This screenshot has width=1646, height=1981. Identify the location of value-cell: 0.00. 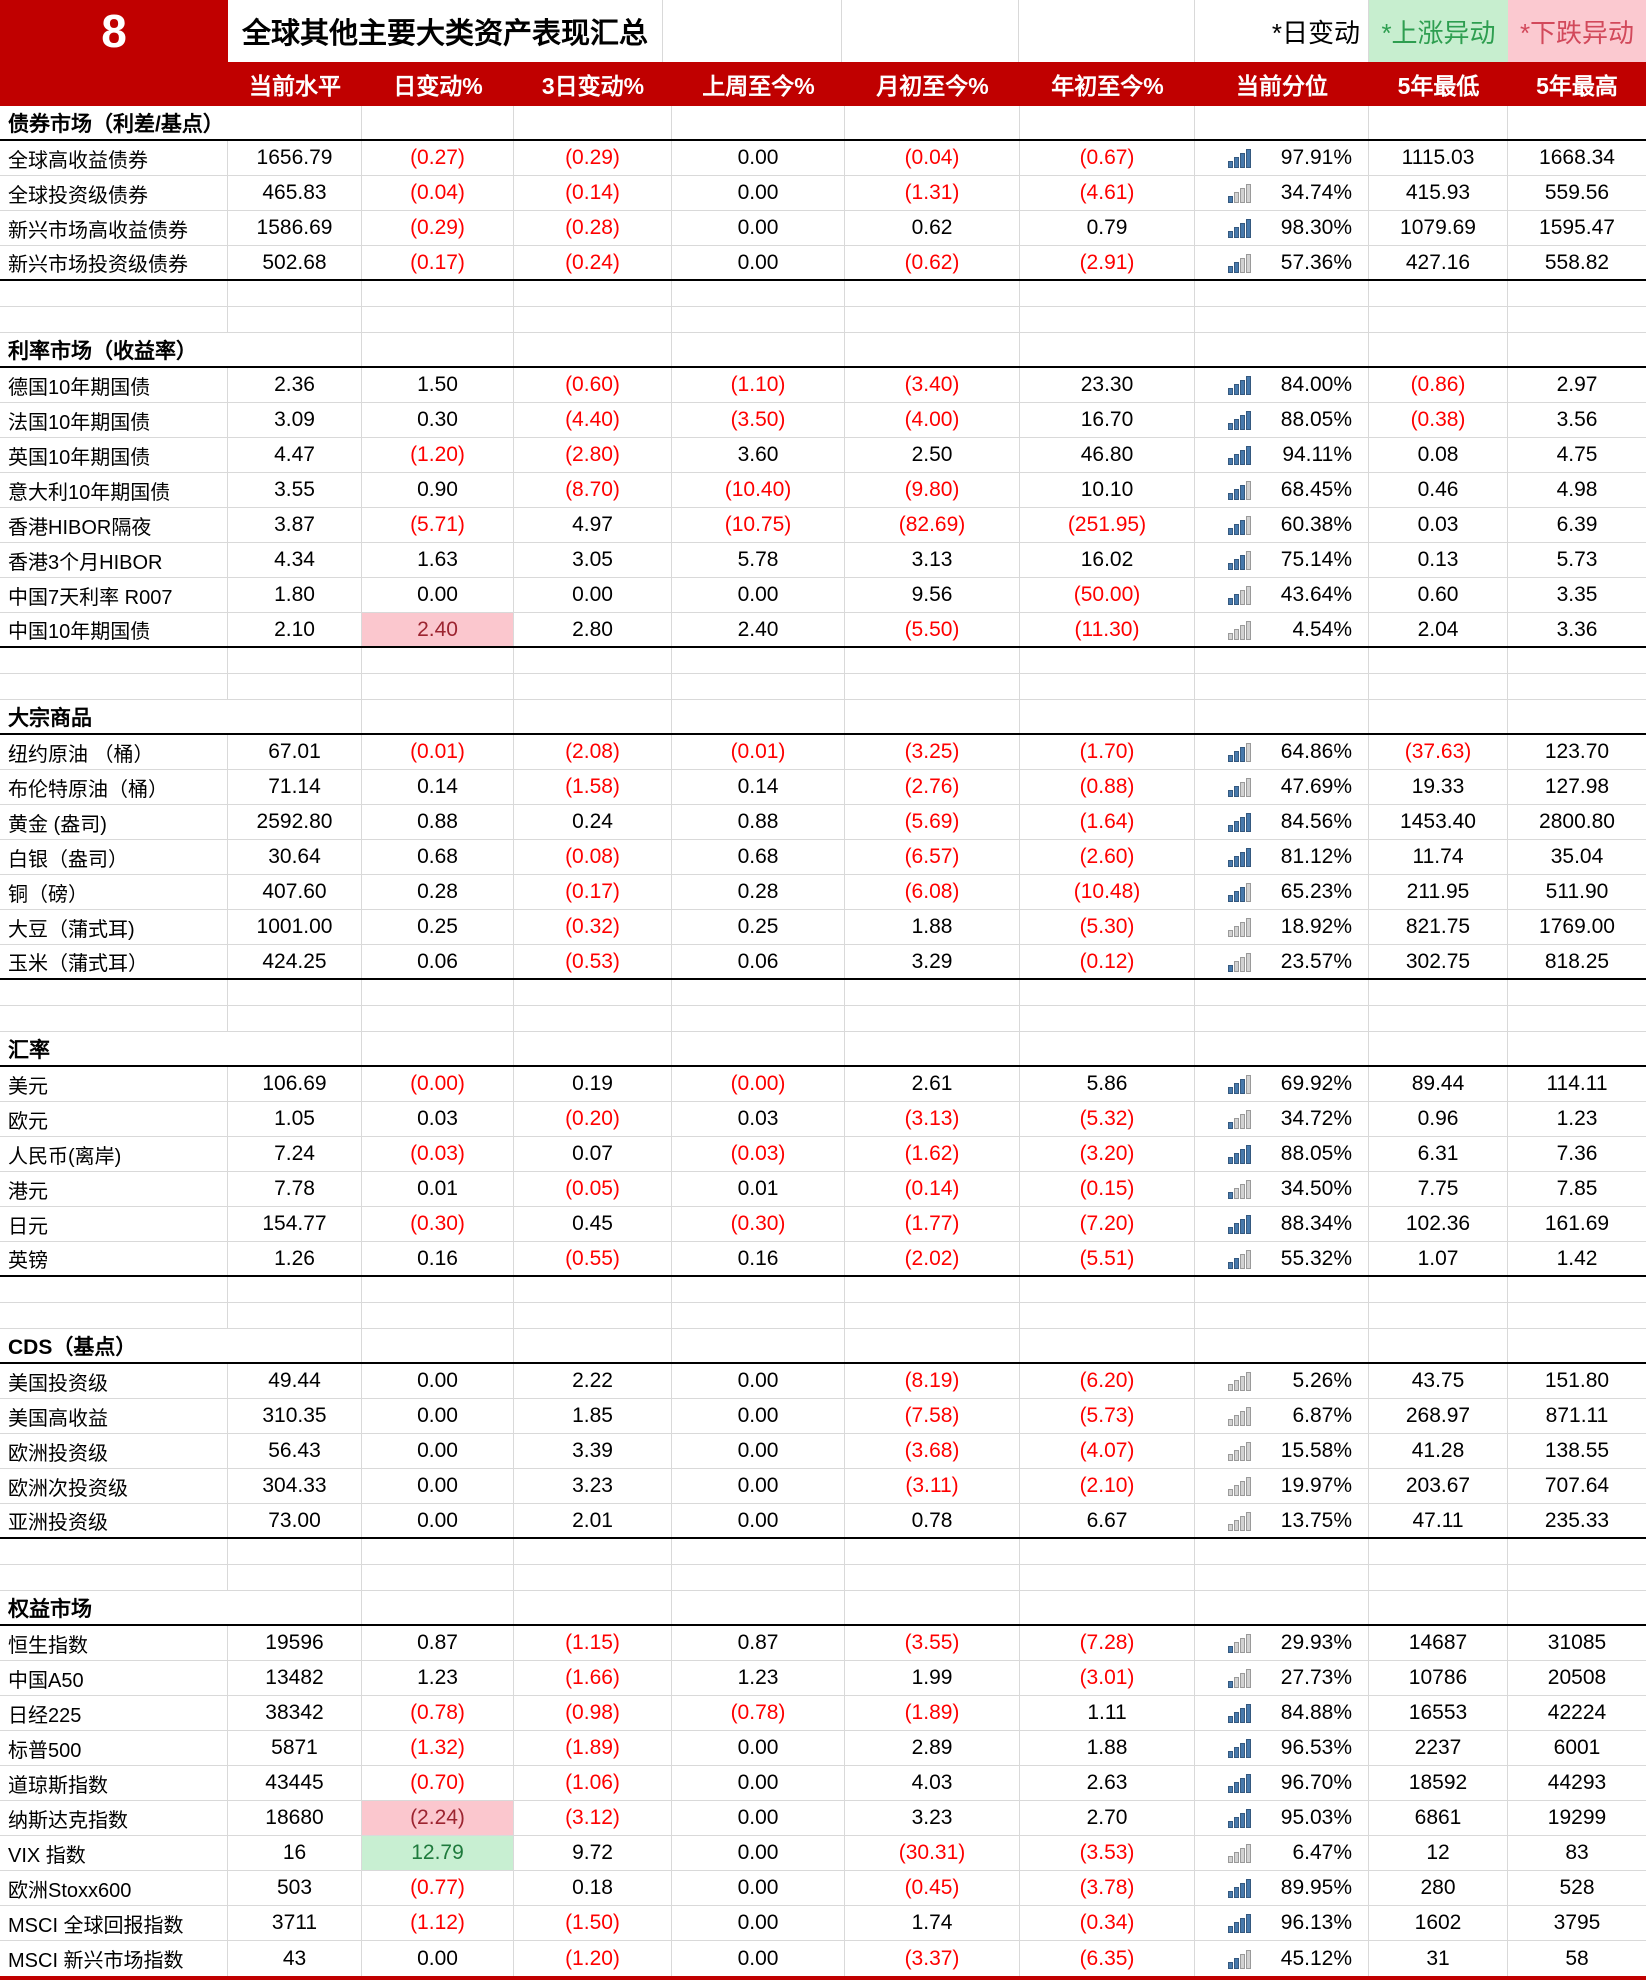
(758, 1748).